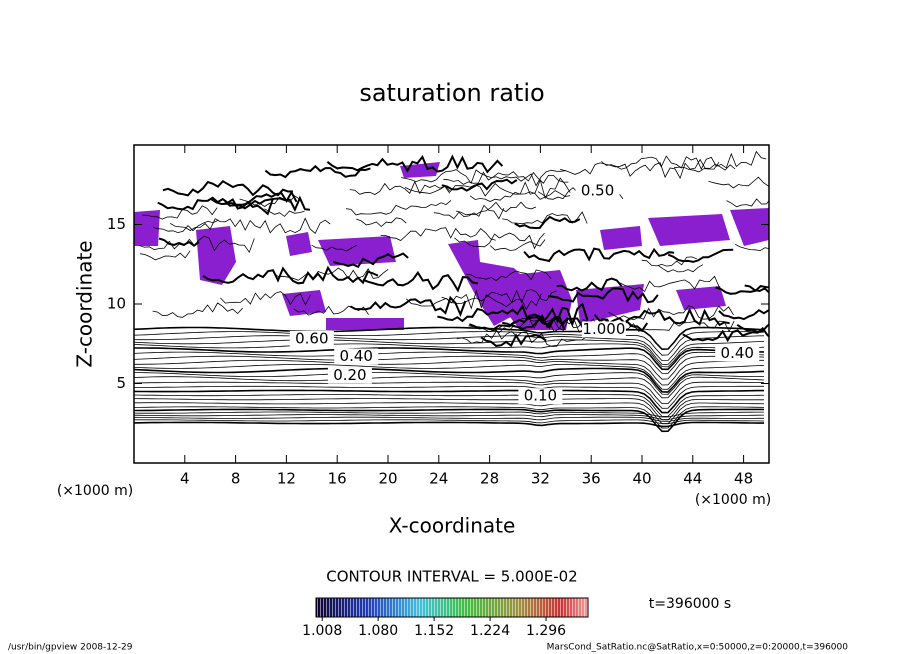 Image resolution: width=904 pixels, height=654 pixels. Describe the element at coordinates (311, 338) in the screenshot. I see `contour-label: 0.60` at that location.